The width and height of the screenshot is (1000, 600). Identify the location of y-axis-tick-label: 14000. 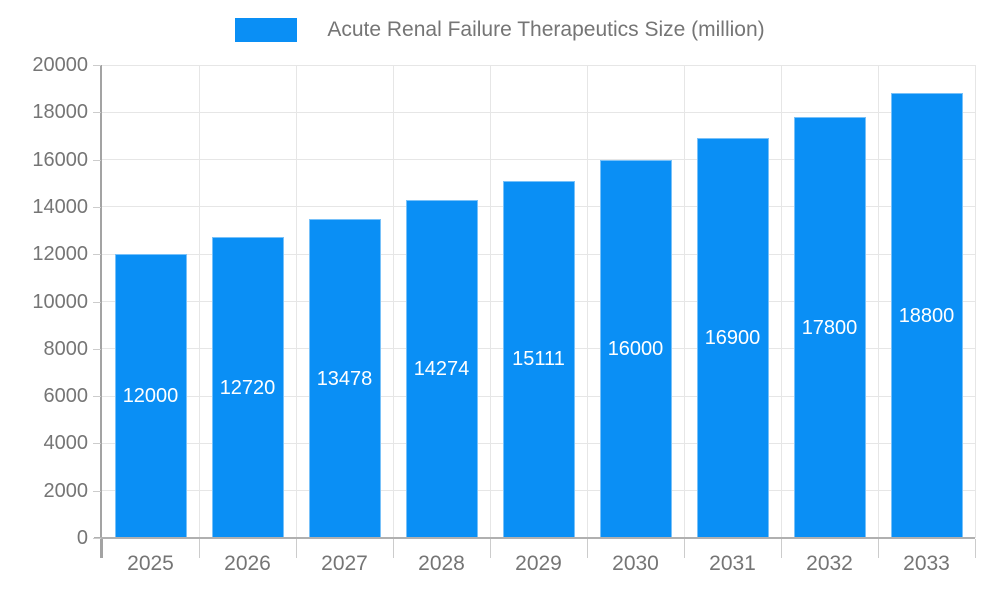
(60, 206).